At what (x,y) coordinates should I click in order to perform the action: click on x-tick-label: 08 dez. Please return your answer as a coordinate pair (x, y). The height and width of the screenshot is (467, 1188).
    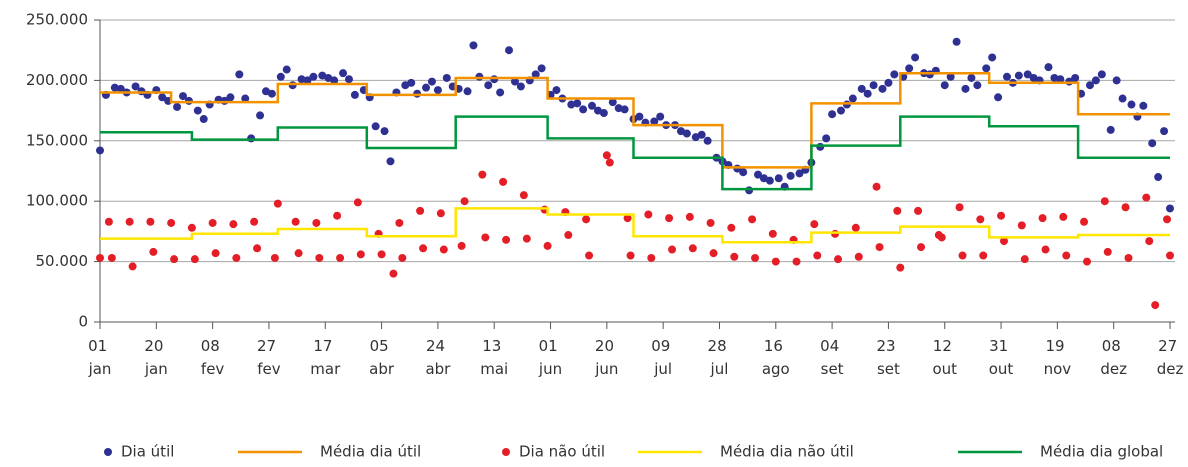
    Looking at the image, I should click on (1113, 357).